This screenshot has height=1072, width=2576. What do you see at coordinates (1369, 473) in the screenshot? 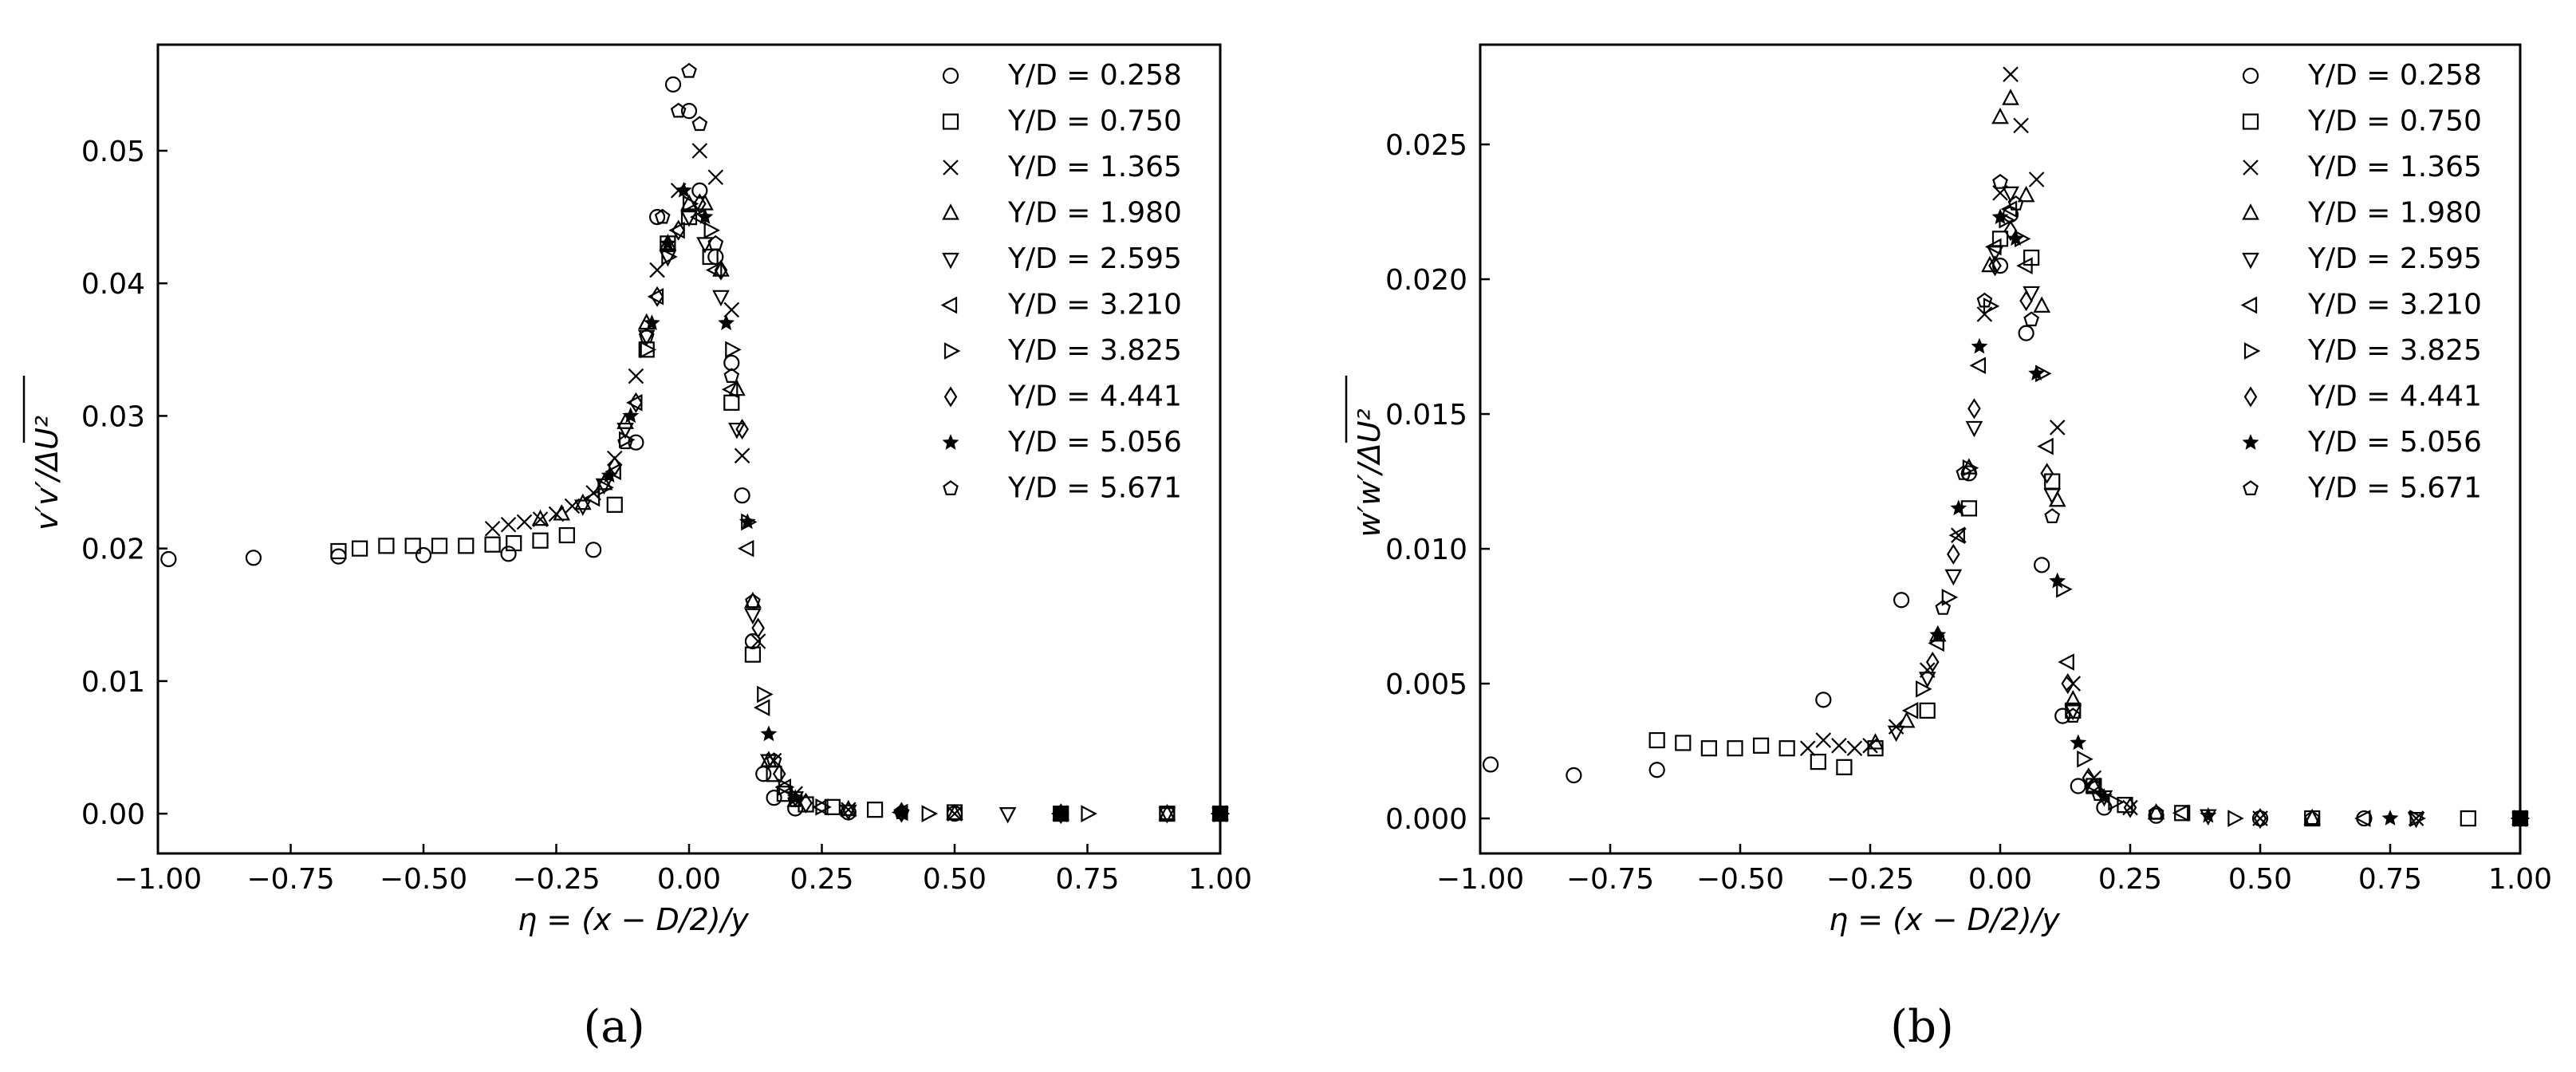
I see `y-axis-label: w′w′/ΔU²` at bounding box center [1369, 473].